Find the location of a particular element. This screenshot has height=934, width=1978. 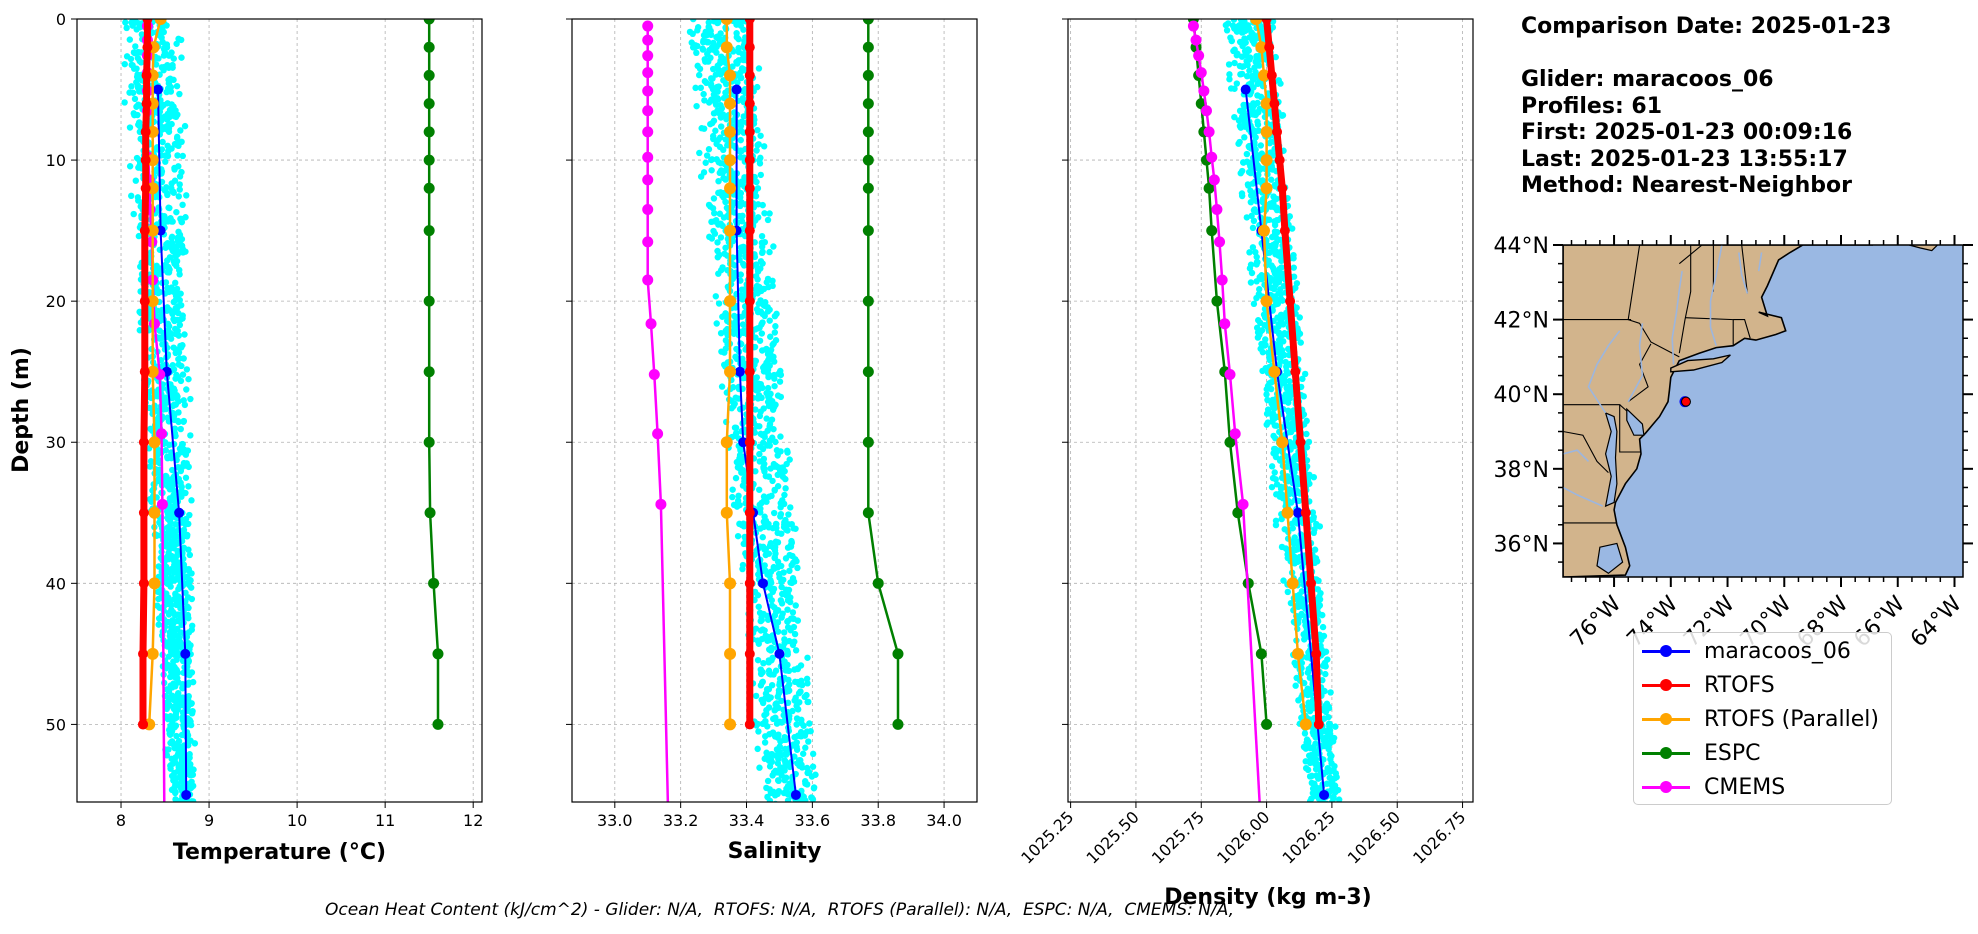

comparison-date: Comparison Date: 2025-01-23 is located at coordinates (1706, 26).